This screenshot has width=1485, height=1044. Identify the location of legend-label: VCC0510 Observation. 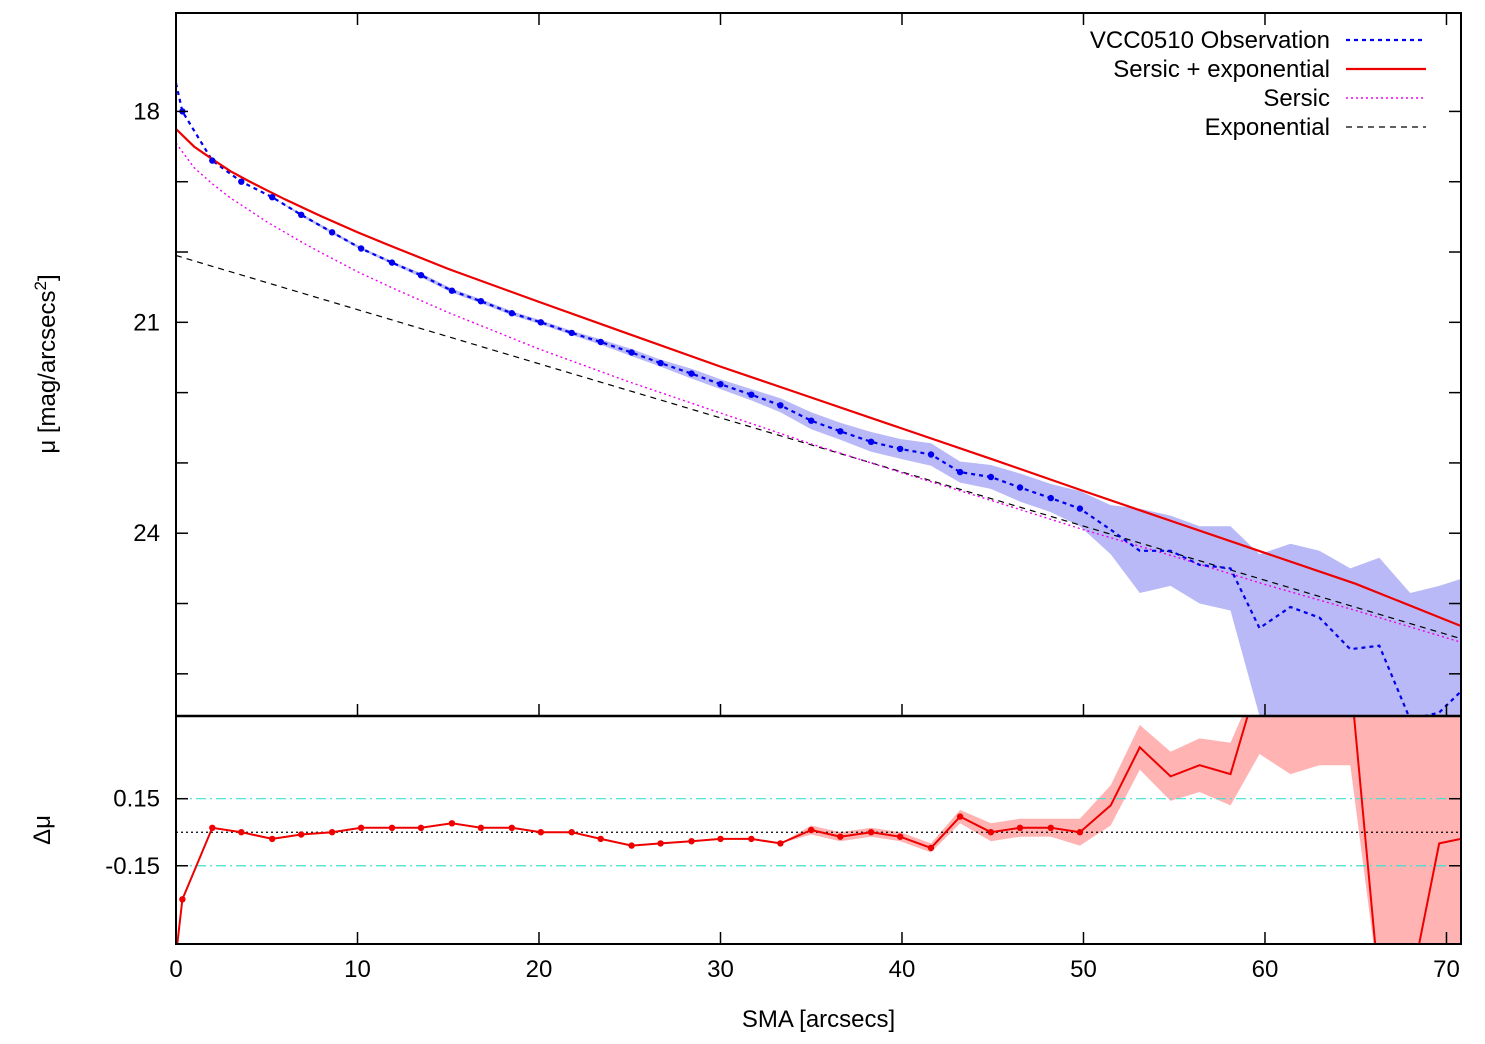
(1210, 40).